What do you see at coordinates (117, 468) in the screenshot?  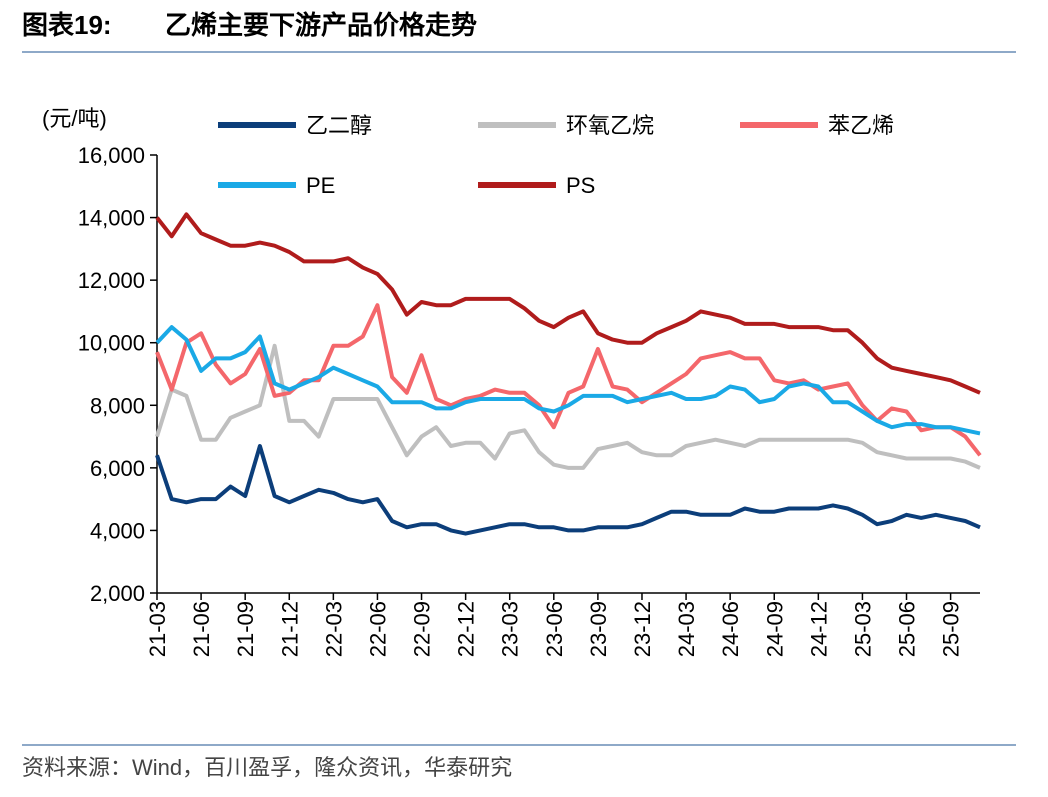 I see `y-tick-label: 6,000` at bounding box center [117, 468].